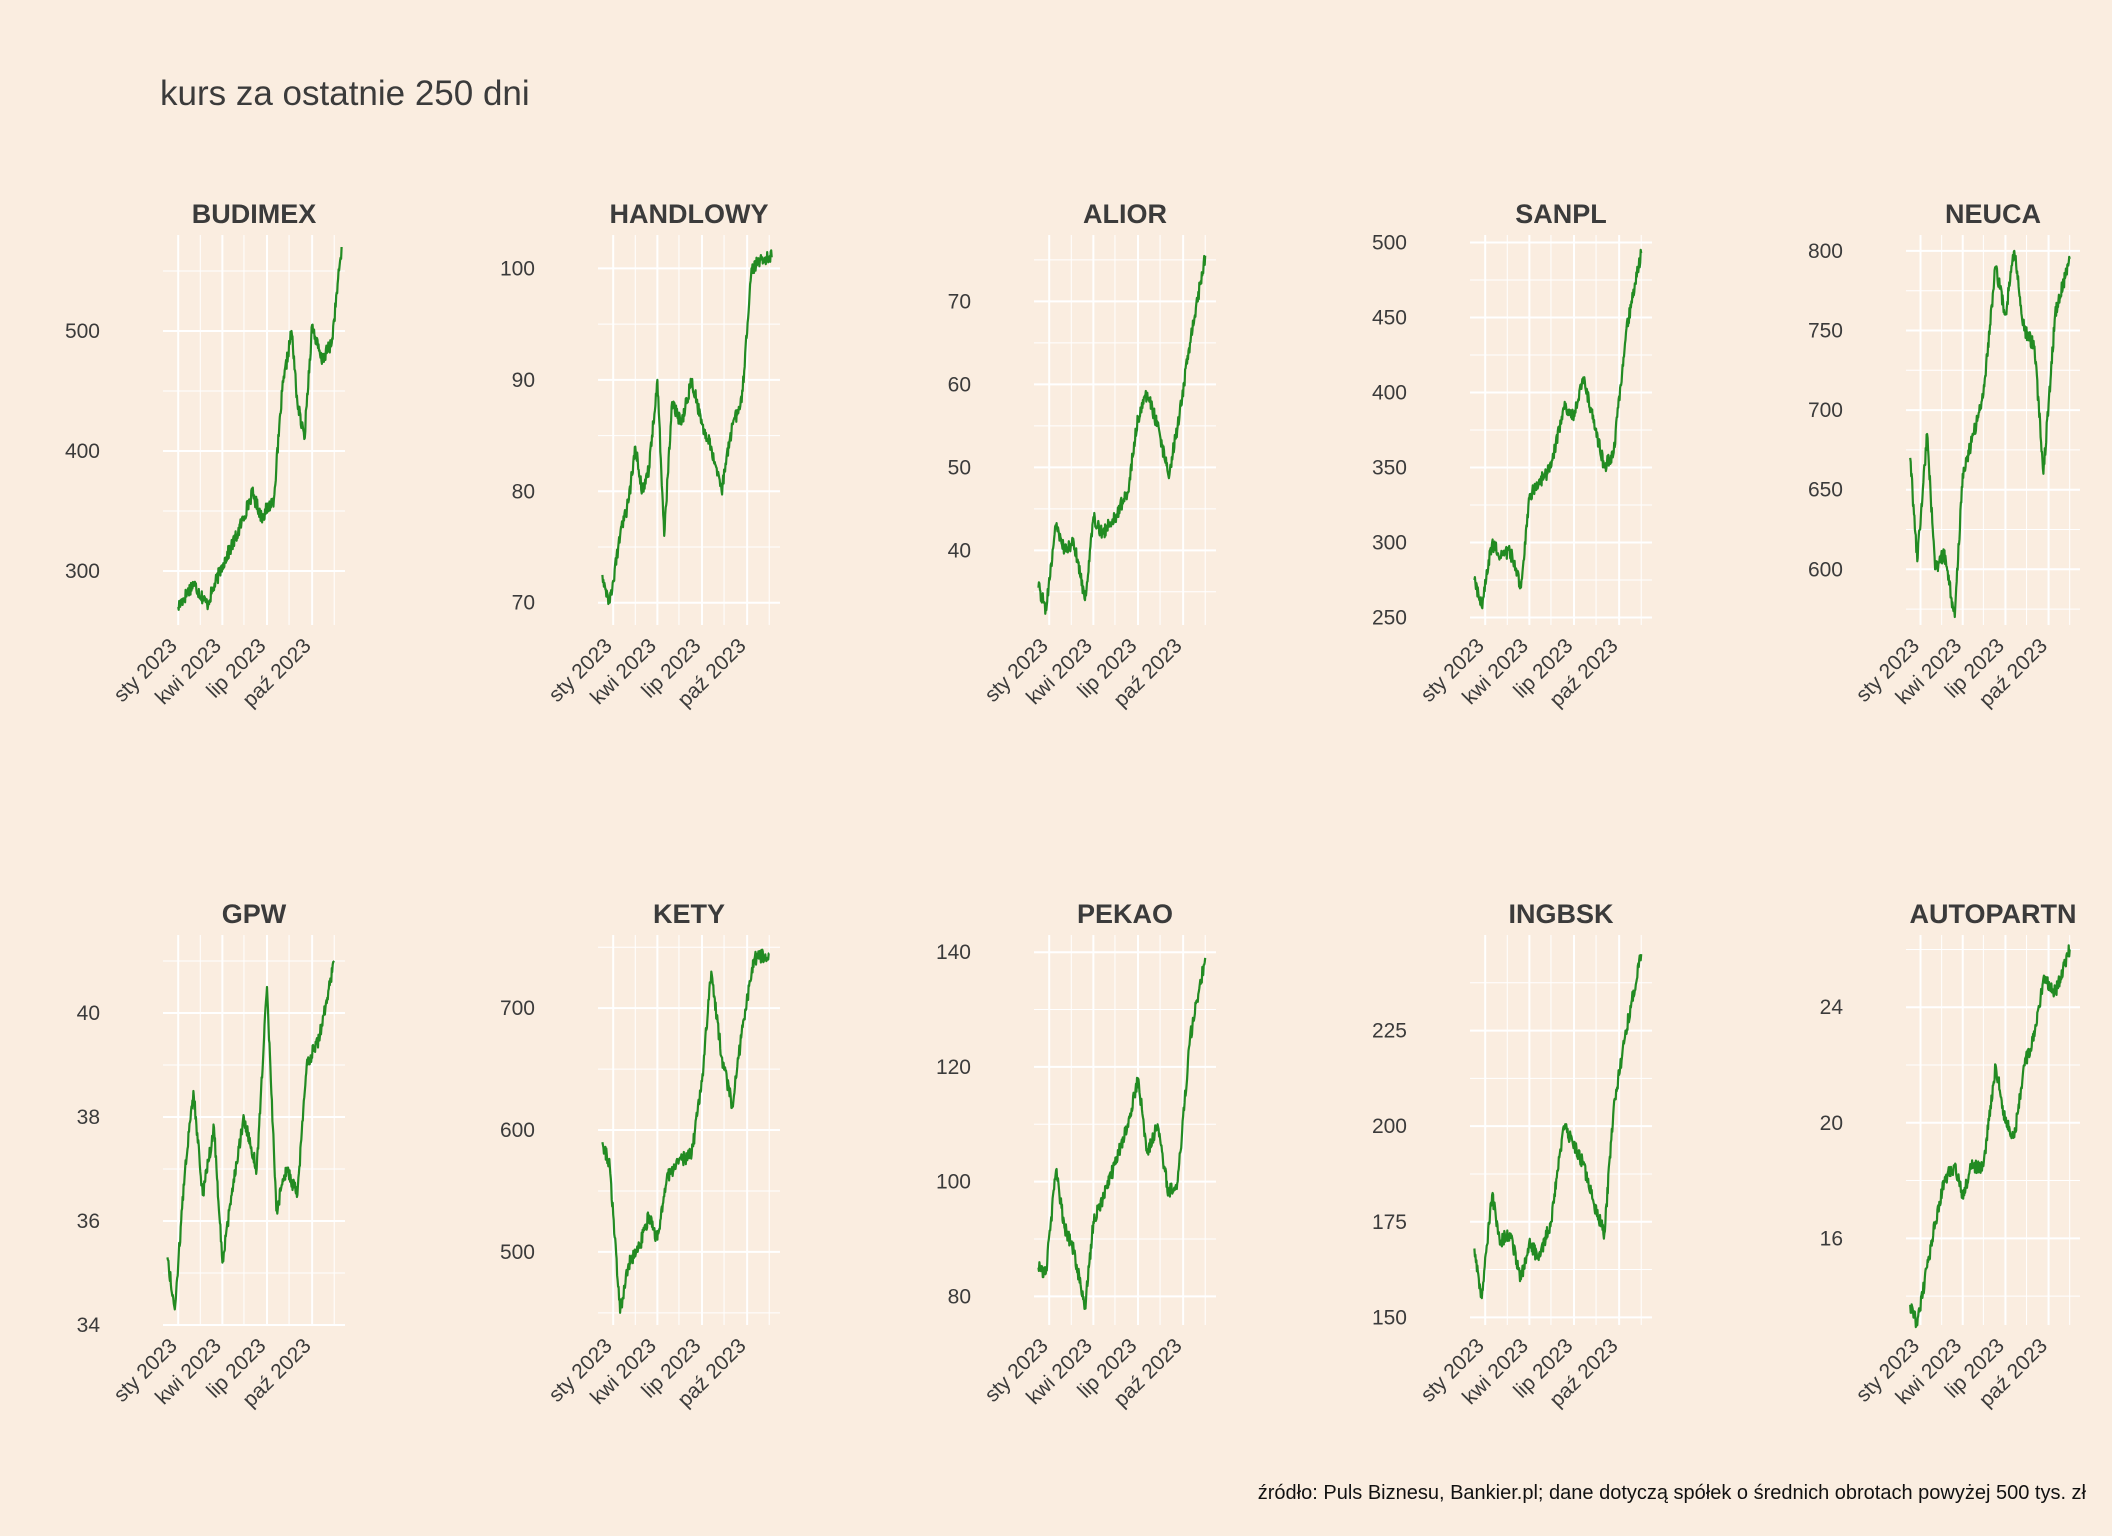  What do you see at coordinates (689, 914) in the screenshot?
I see `panel-title: KETY` at bounding box center [689, 914].